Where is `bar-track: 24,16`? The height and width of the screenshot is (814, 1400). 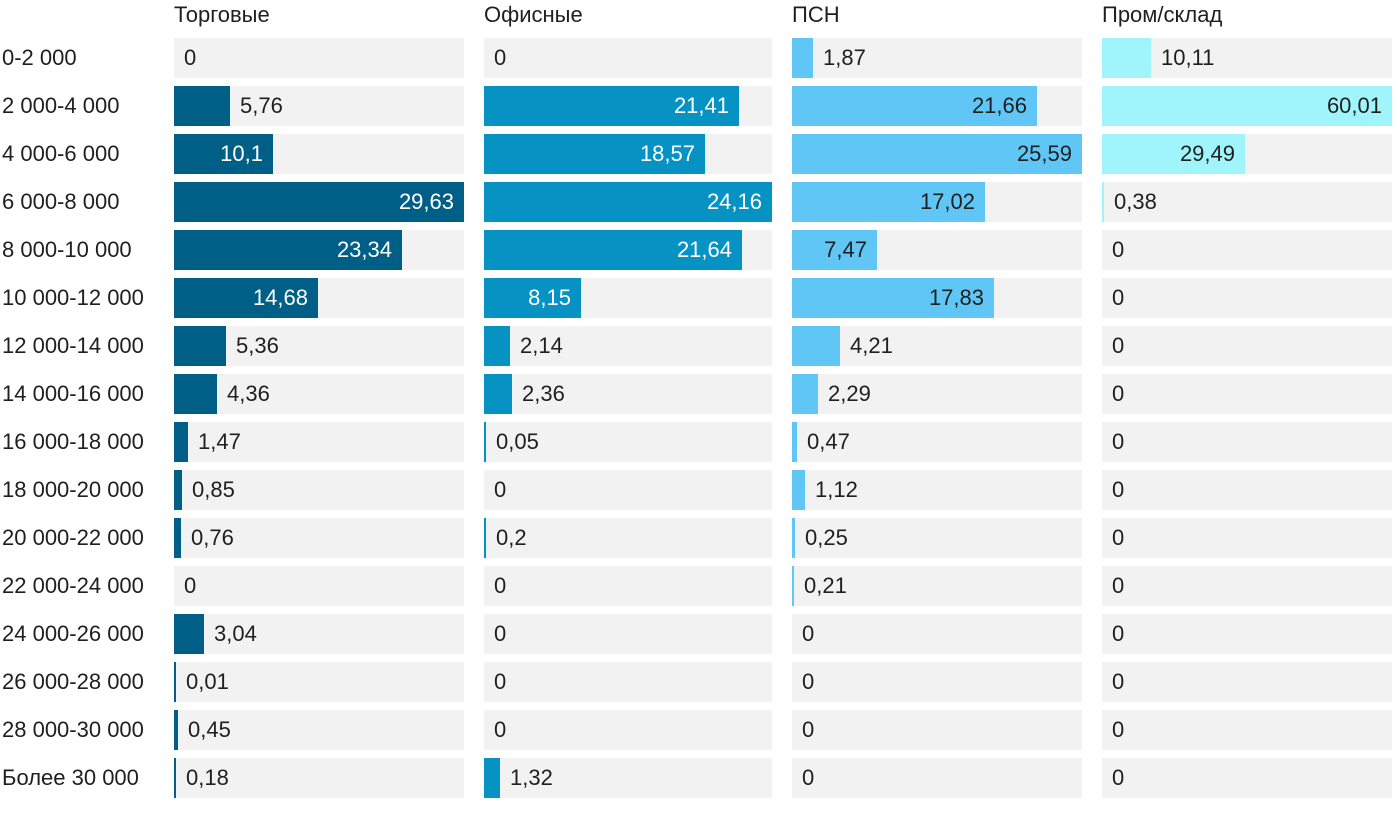 bar-track: 24,16 is located at coordinates (628, 202).